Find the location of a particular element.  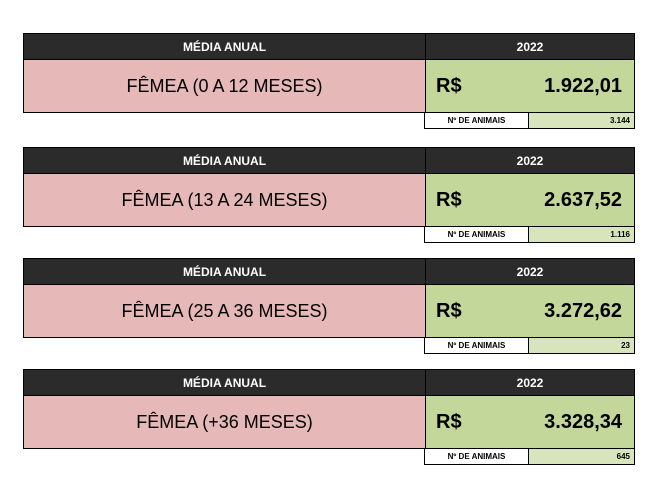

count-value: 3.144 is located at coordinates (581, 120).